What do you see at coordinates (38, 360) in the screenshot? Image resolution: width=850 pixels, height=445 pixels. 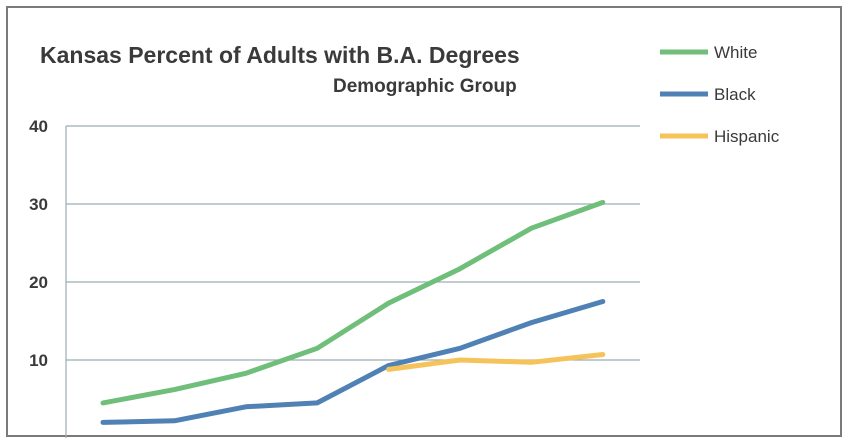 I see `y-tick-label-10: 10` at bounding box center [38, 360].